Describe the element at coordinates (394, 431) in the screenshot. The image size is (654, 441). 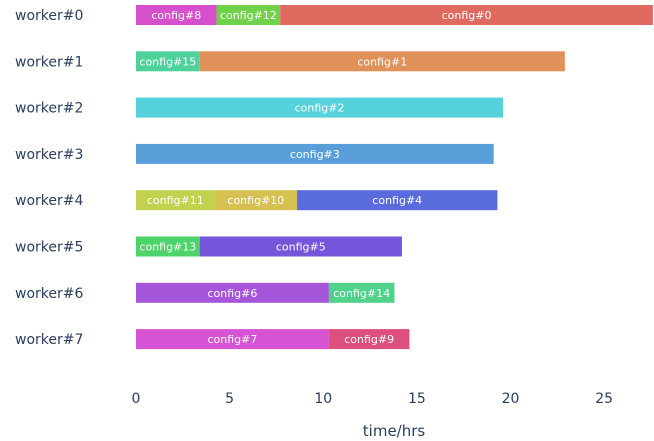
I see `x-axis-title: time/hrs` at that location.